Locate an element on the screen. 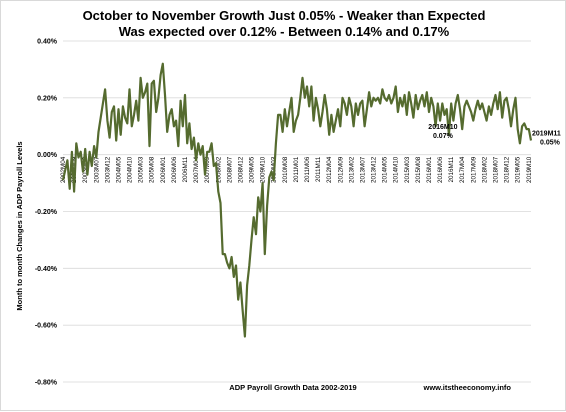 Image resolution: width=566 pixels, height=412 pixels. y-tick-label: 0.40% is located at coordinates (47, 42).